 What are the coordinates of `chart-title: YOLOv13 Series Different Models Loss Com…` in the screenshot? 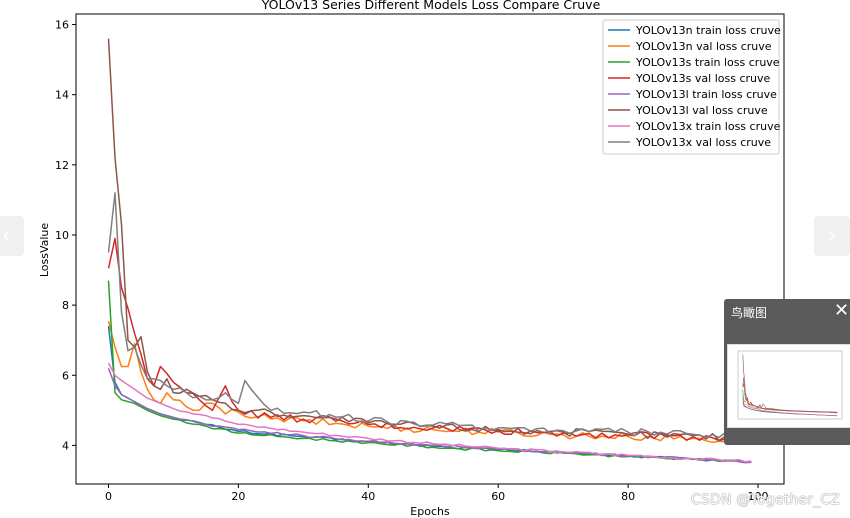 It's located at (431, 6).